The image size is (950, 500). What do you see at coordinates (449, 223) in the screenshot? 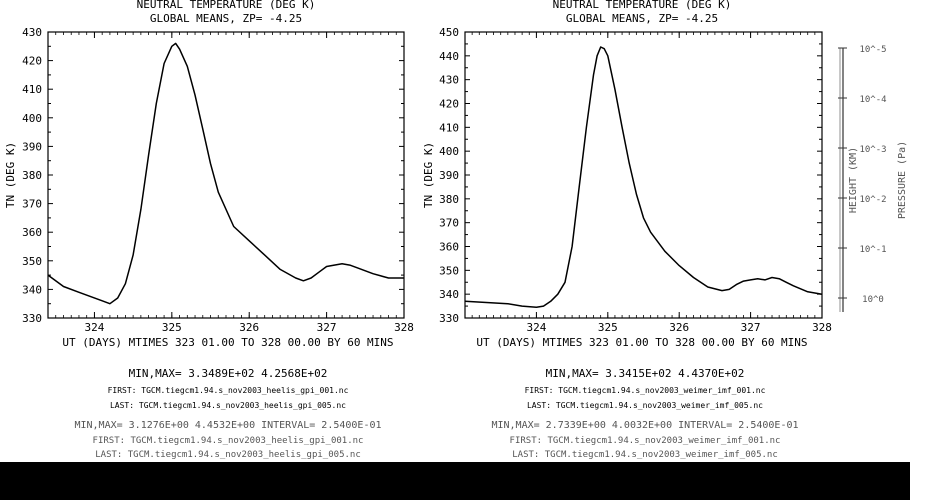
I see `right-y-tick-label: 370` at bounding box center [449, 223].